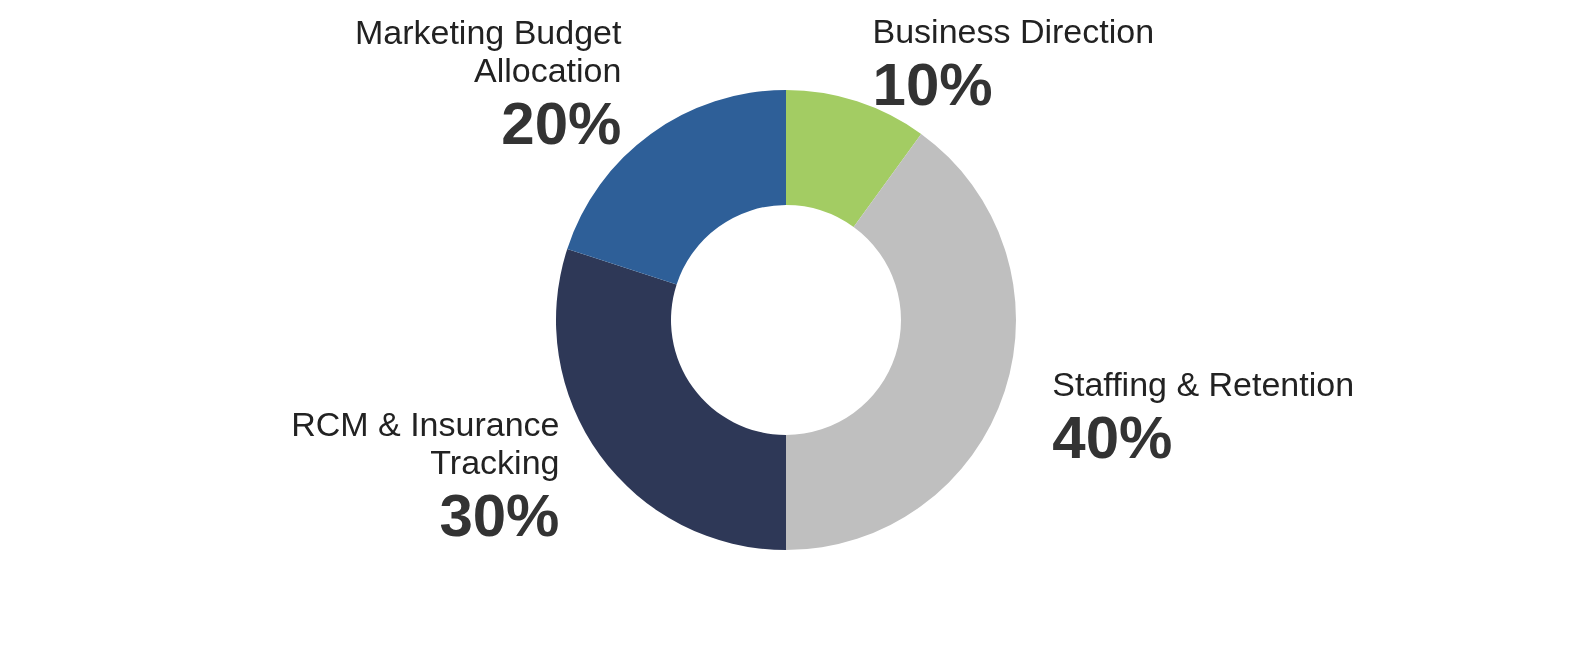 The height and width of the screenshot is (657, 1572). Describe the element at coordinates (1013, 30) in the screenshot. I see `slice-label: Business Direction` at that location.